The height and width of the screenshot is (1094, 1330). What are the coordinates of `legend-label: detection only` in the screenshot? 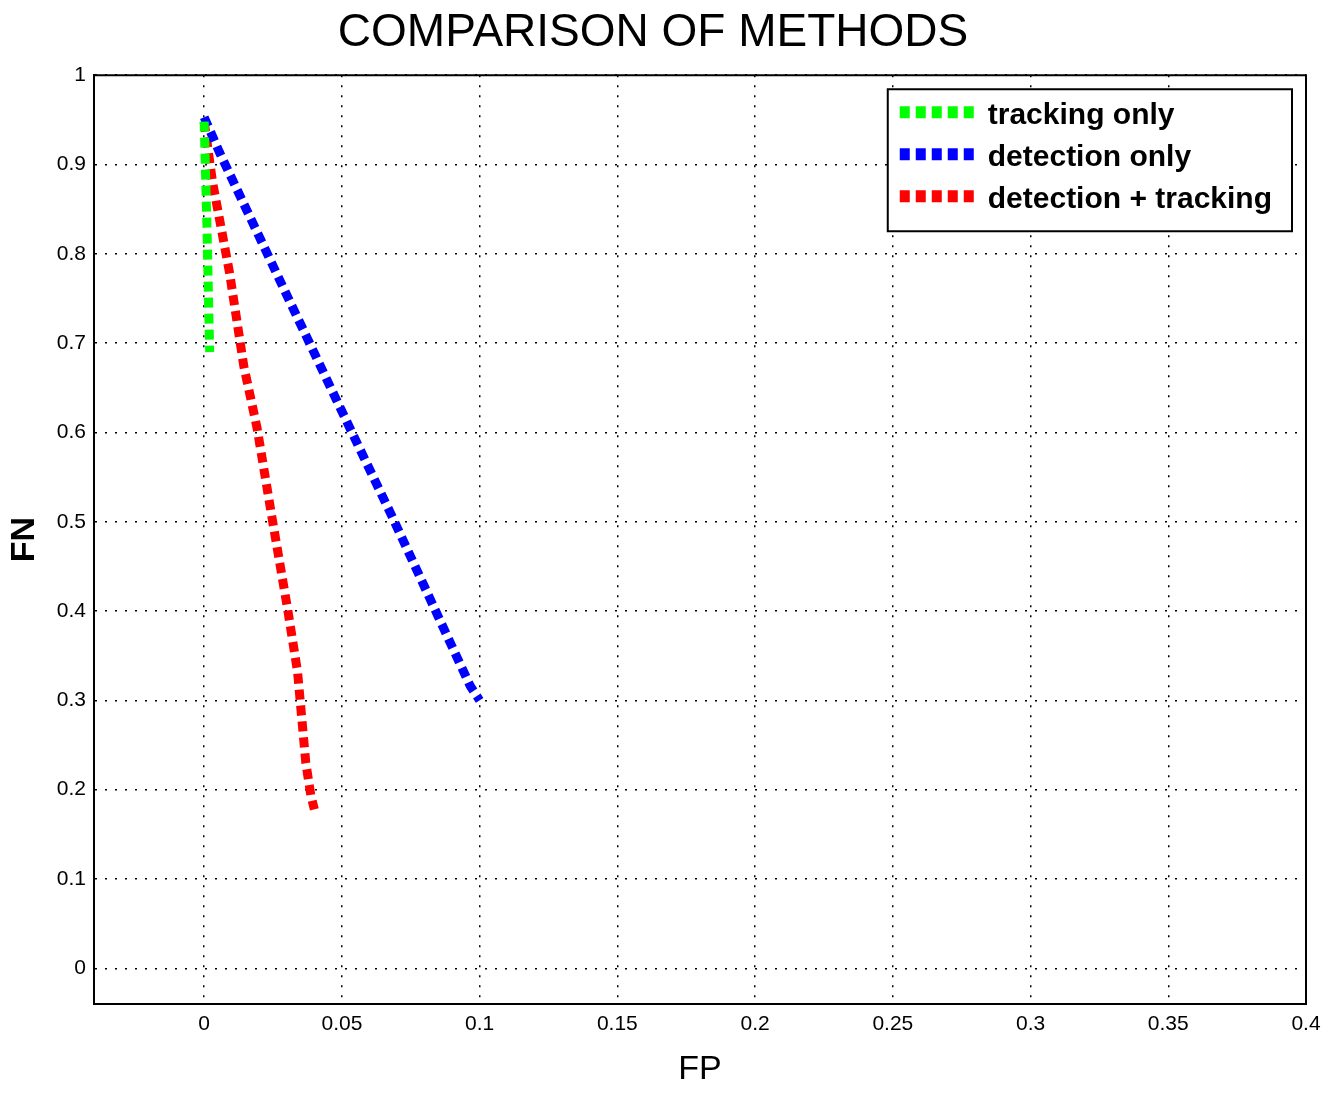 It's located at (1089, 156).